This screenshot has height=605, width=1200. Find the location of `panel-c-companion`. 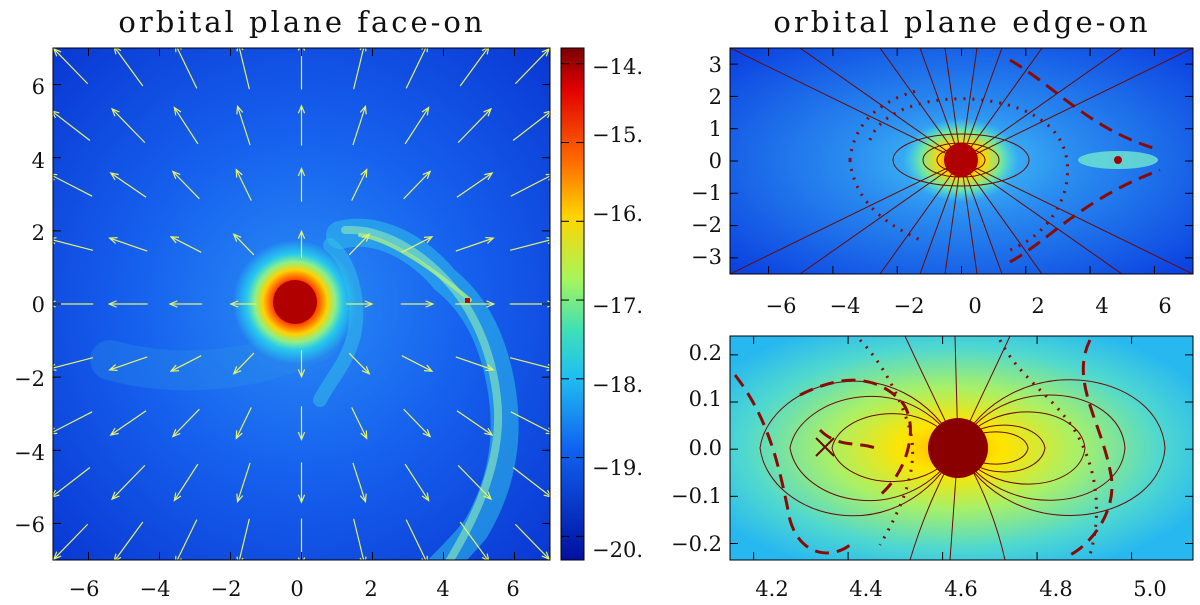

panel-c-companion is located at coordinates (958, 448).